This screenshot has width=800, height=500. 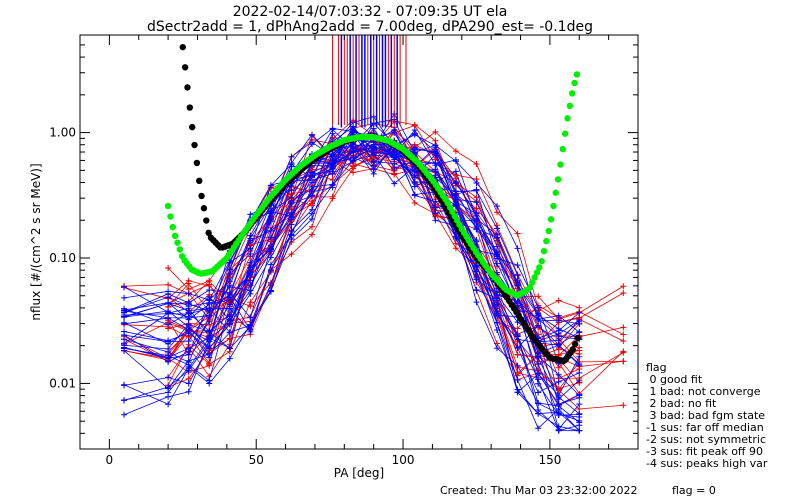 What do you see at coordinates (705, 427) in the screenshot?
I see `flag-legend-item: -1 sus: far off median` at bounding box center [705, 427].